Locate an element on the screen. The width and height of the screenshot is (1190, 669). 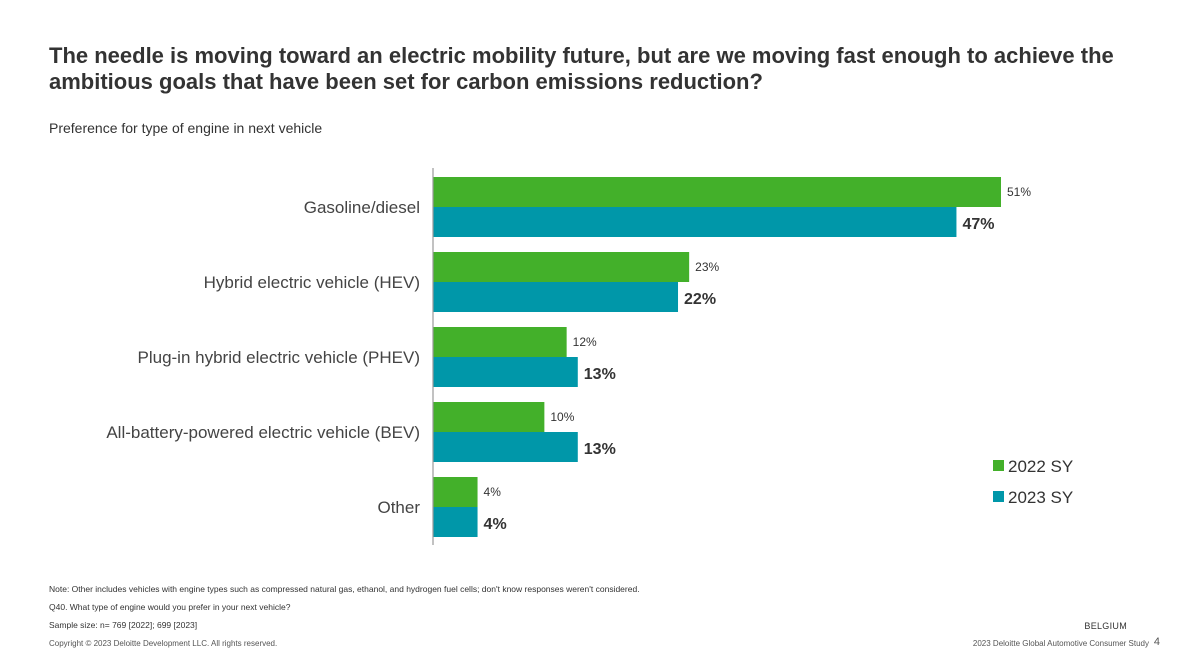
data-label-2022: 51% is located at coordinates (1019, 192).